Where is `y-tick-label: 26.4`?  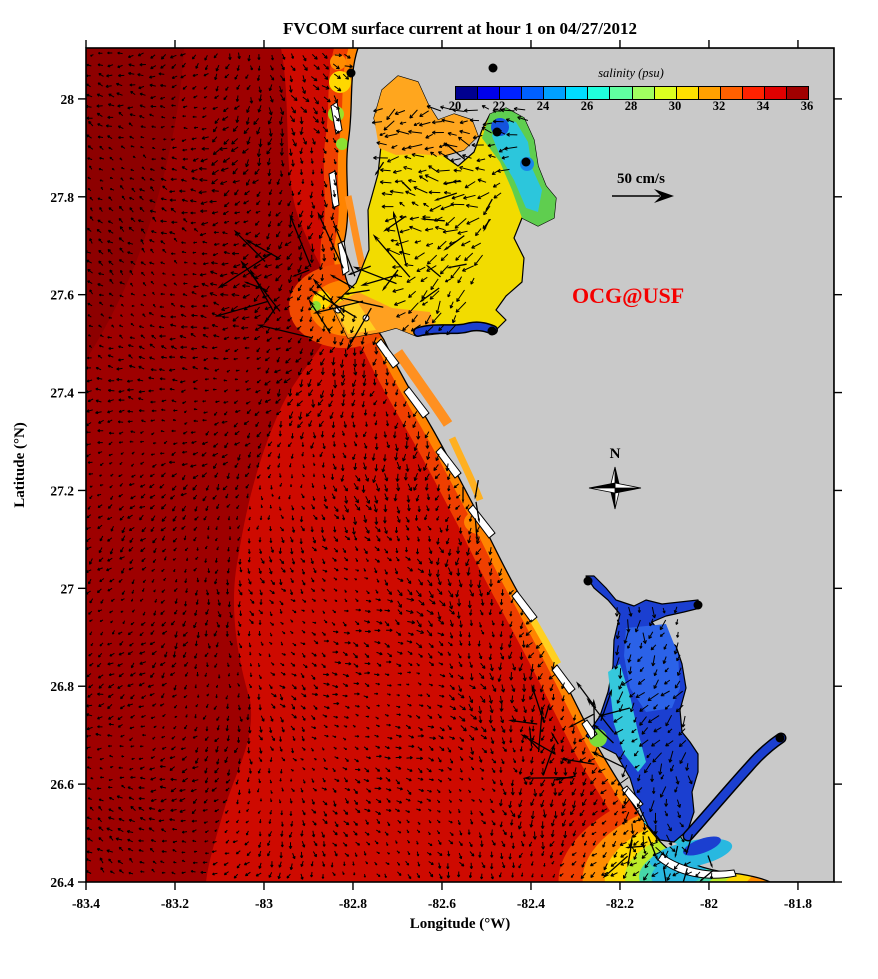 y-tick-label: 26.4 is located at coordinates (62, 882).